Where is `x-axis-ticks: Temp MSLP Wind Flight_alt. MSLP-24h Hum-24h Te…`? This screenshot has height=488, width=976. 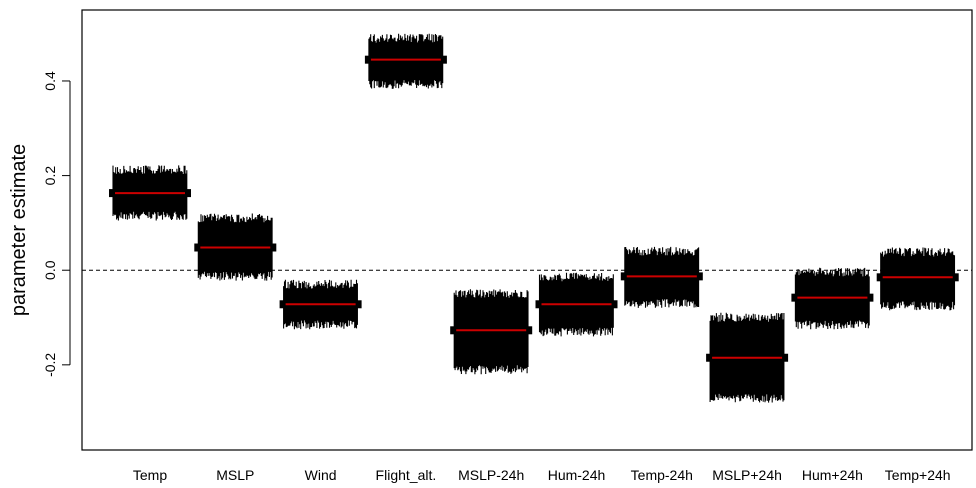
x-axis-ticks: Temp MSLP Wind Flight_alt. MSLP-24h Hum-24h Te… is located at coordinates (542, 475).